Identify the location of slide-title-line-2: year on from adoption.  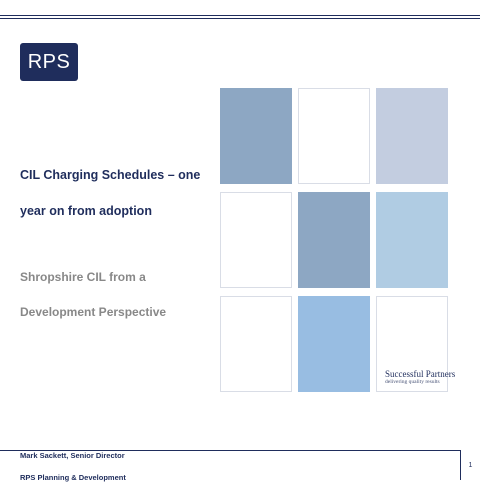
(86, 211).